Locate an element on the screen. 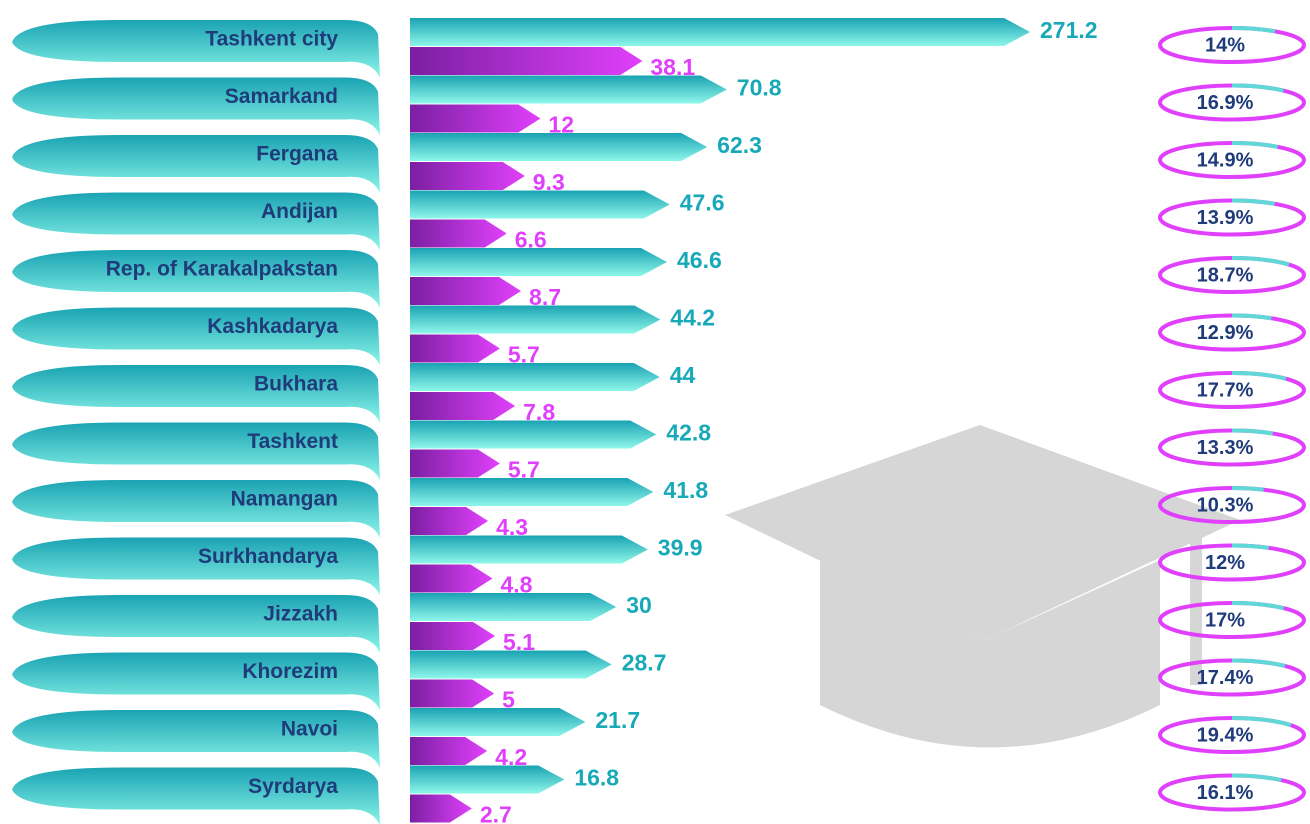 The height and width of the screenshot is (824, 1310). category-label: Namangan is located at coordinates (284, 499).